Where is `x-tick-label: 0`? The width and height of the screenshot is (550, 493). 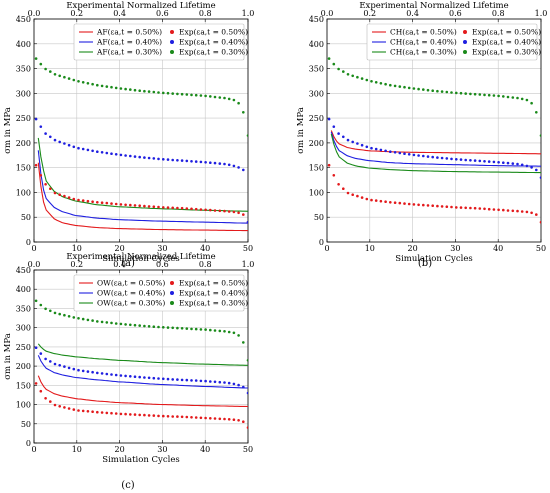
x-tick-label: 0 is located at coordinates (33, 449).